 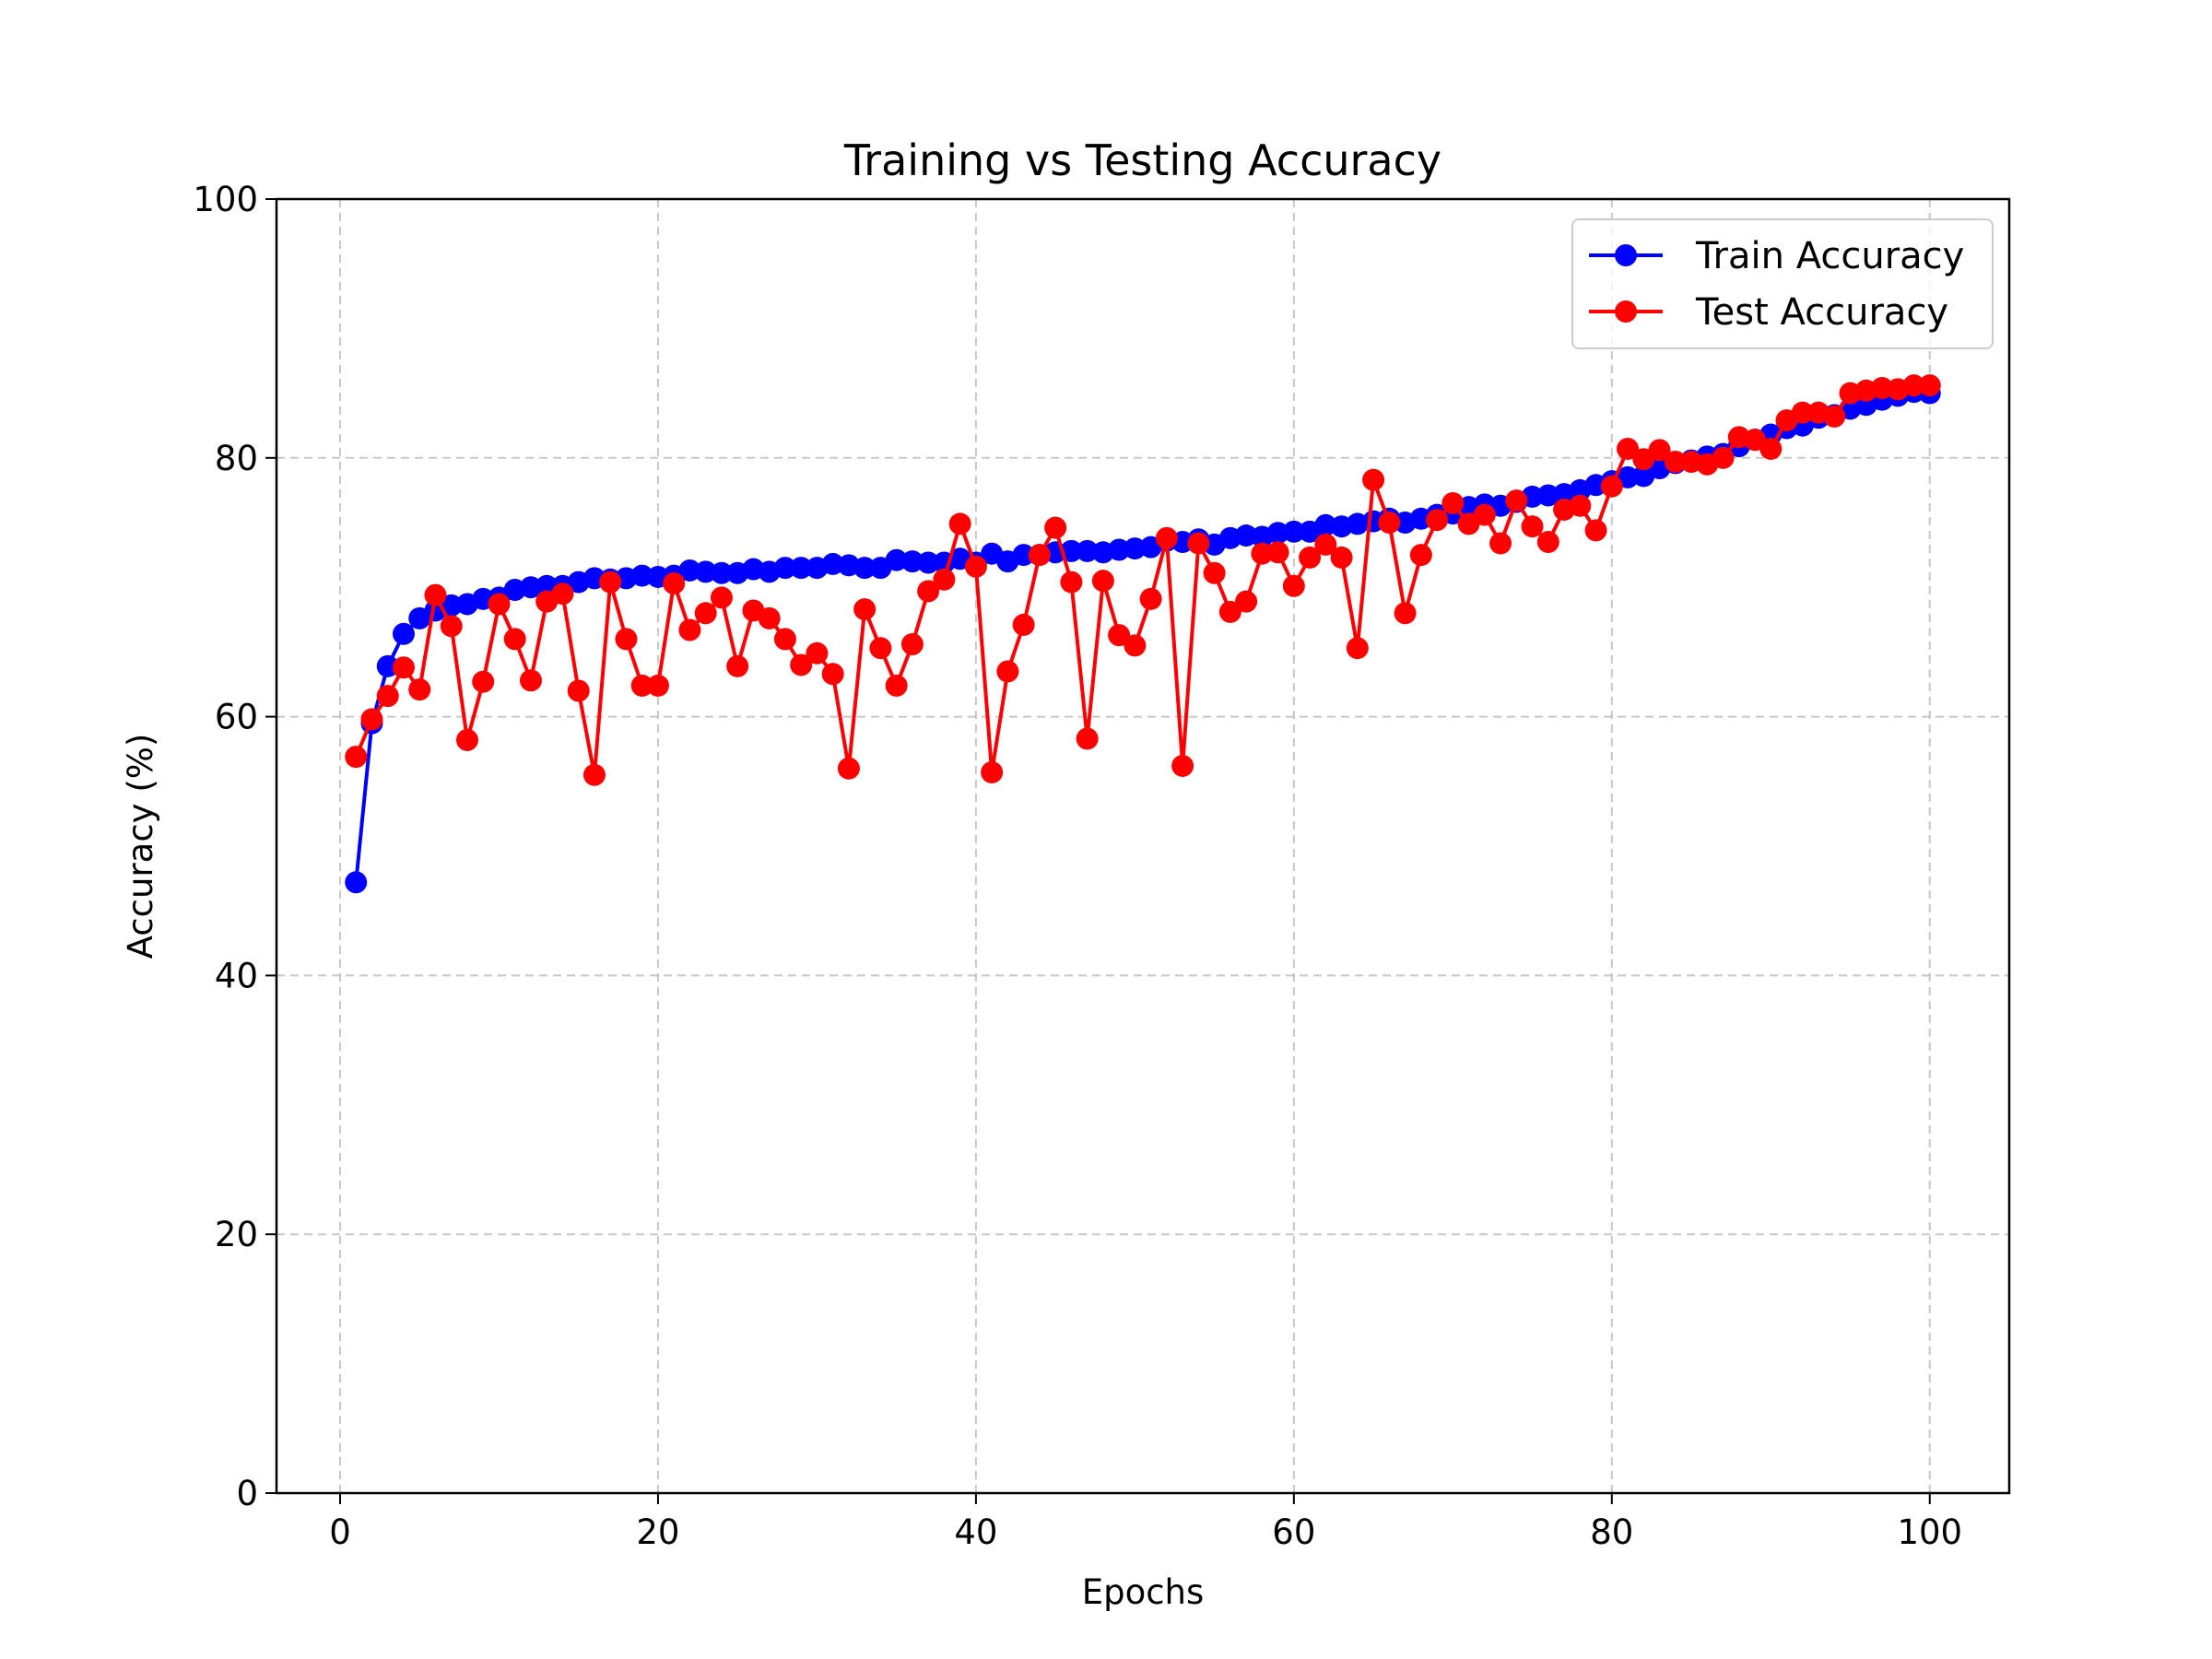 What do you see at coordinates (225, 199) in the screenshot?
I see `y-tick-label: 100` at bounding box center [225, 199].